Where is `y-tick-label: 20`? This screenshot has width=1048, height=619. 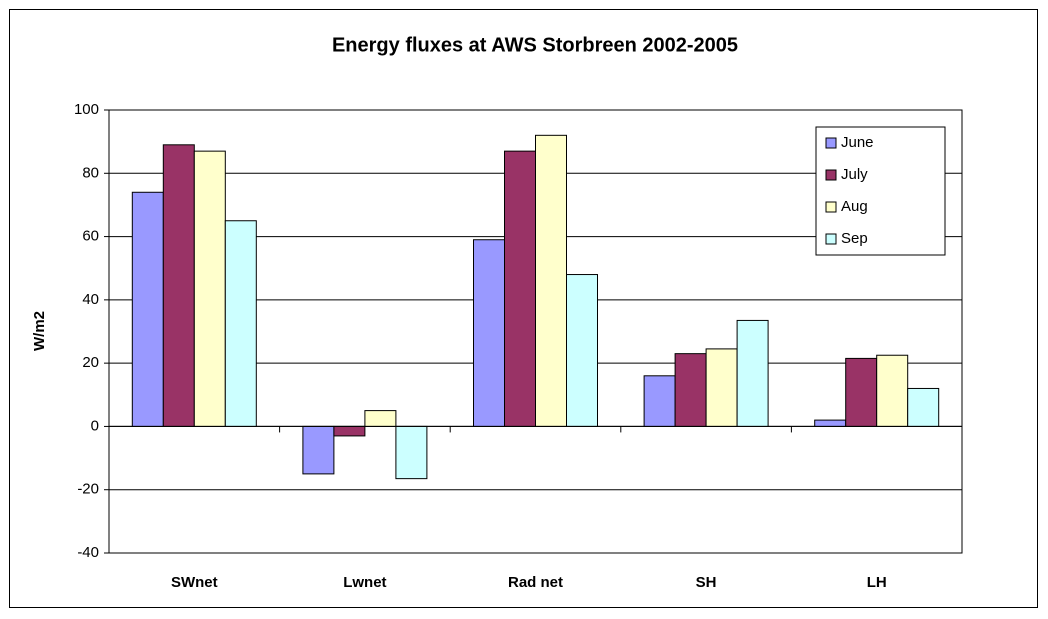
y-tick-label: 20 is located at coordinates (90, 362).